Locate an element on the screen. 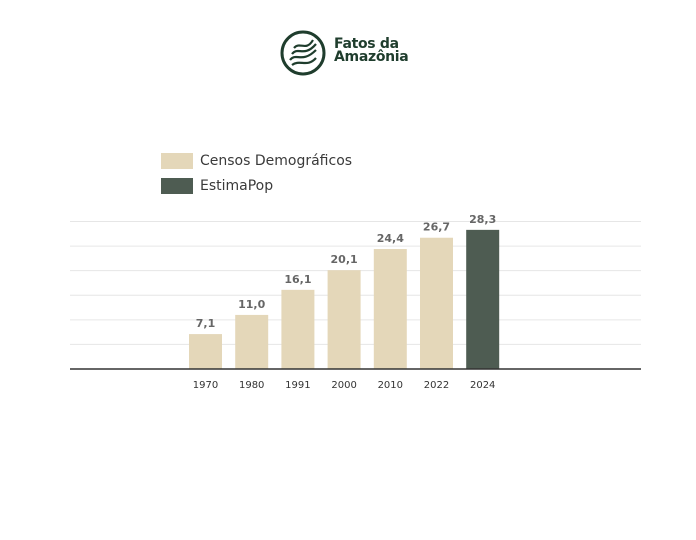 This screenshot has height=540, width=696. x-tick-2000: 2000 is located at coordinates (343, 385).